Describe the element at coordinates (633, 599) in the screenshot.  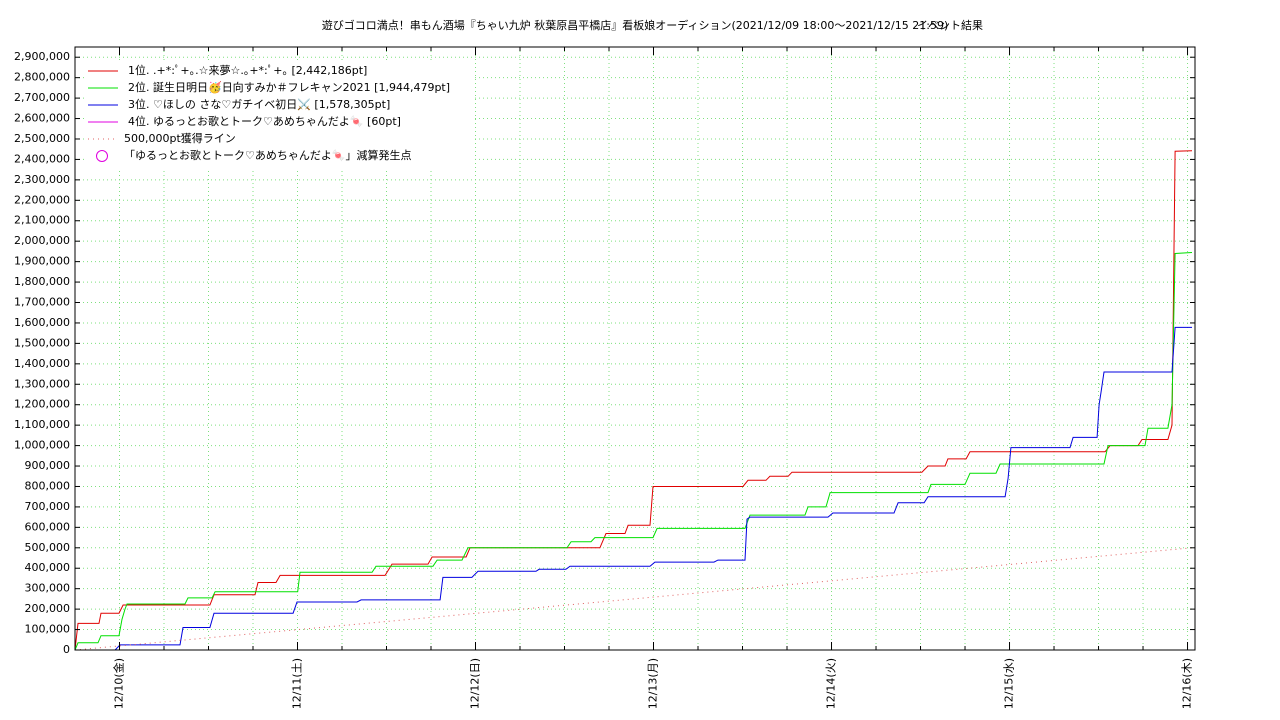
I see `series-line` at that location.